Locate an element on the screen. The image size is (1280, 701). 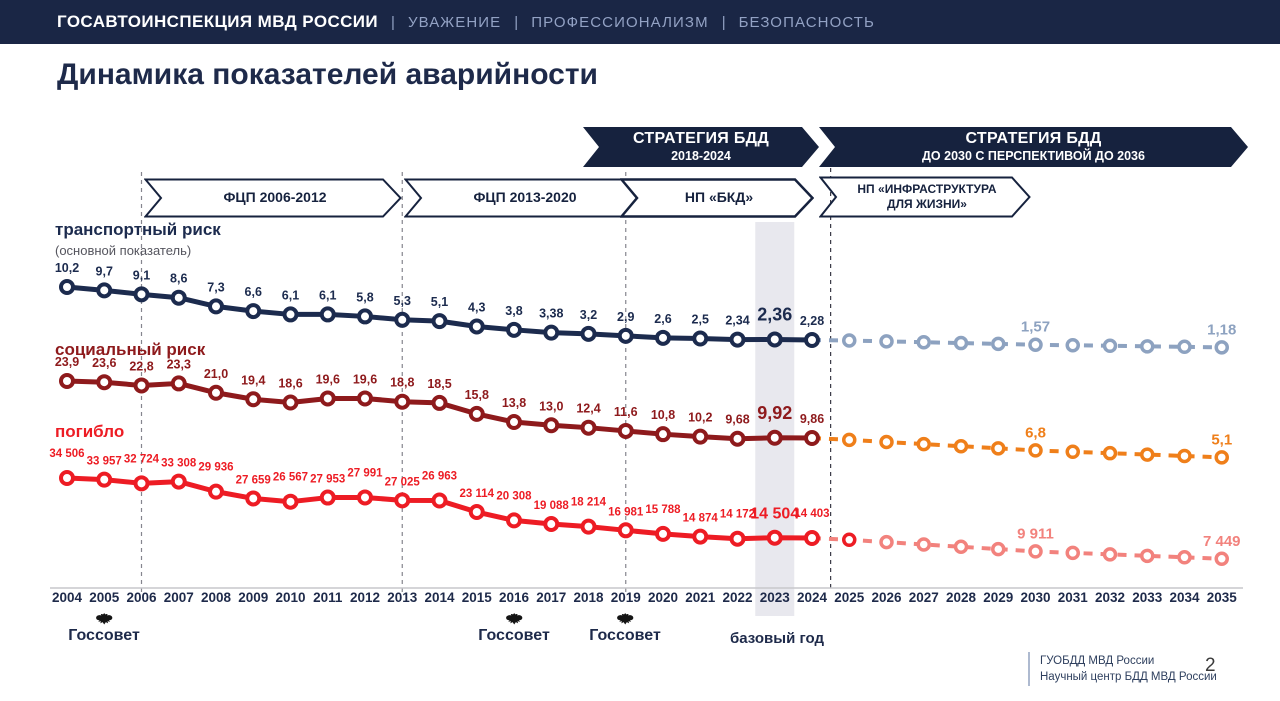
arrow-np-infrastructure: НП «ИНФРАСТРУКТУРА ДЛЯ ЖИЗНИ» is located at coordinates (925, 197).